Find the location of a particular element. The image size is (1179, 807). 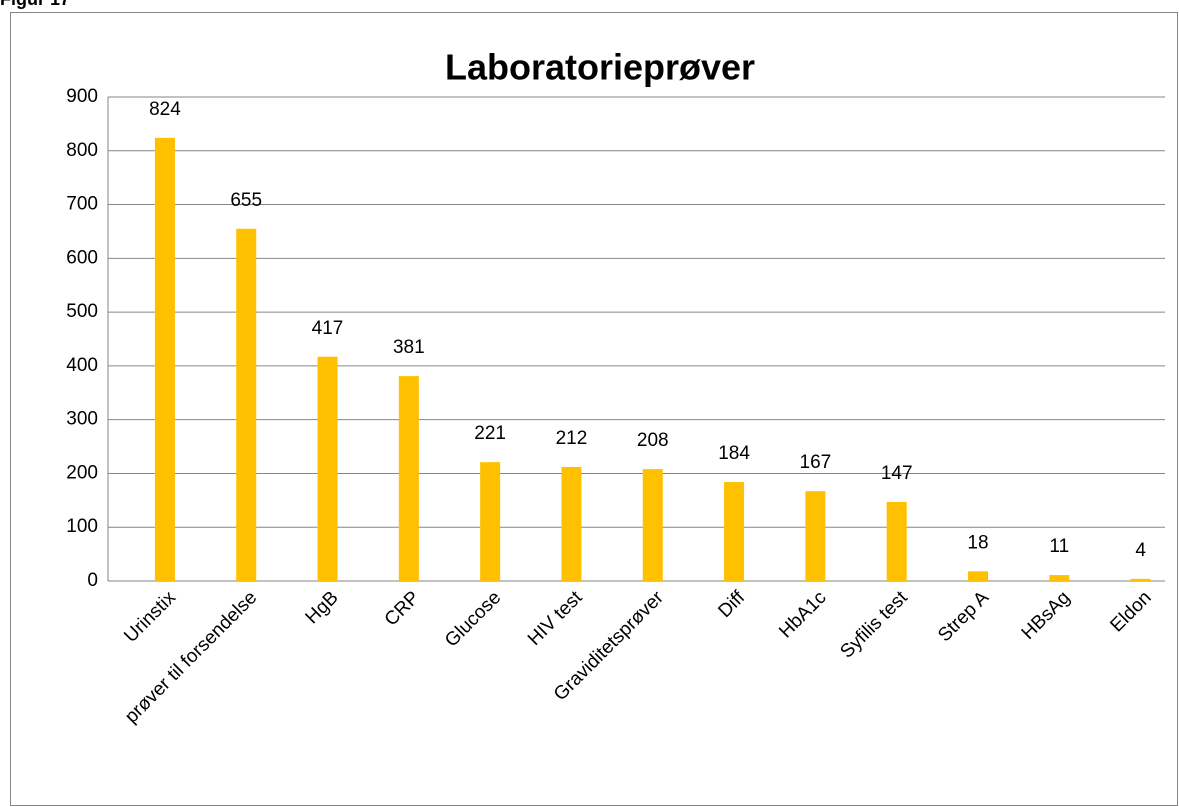

x-tick-label: CRP is located at coordinates (402, 608).